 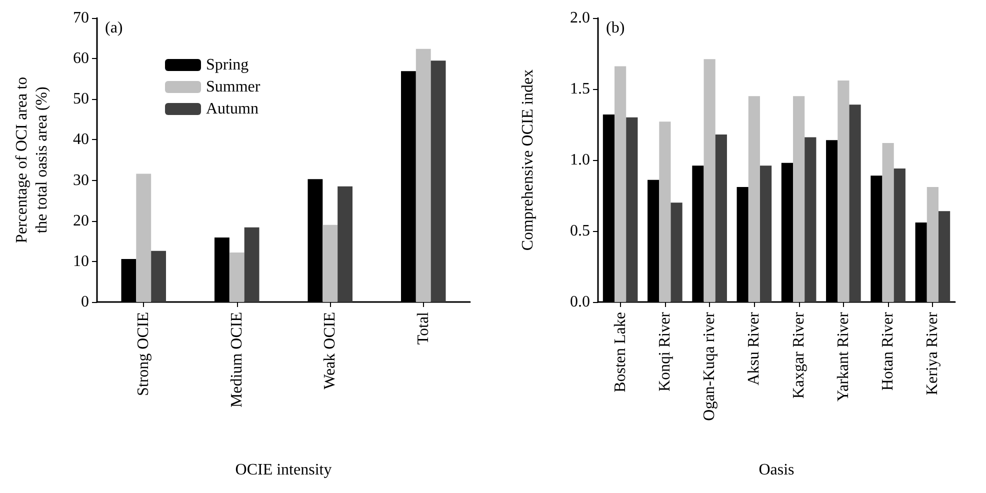 What do you see at coordinates (32, 160) in the screenshot?
I see `y-axis-title: Percentage of OCI area to the total oasis area (%)` at bounding box center [32, 160].